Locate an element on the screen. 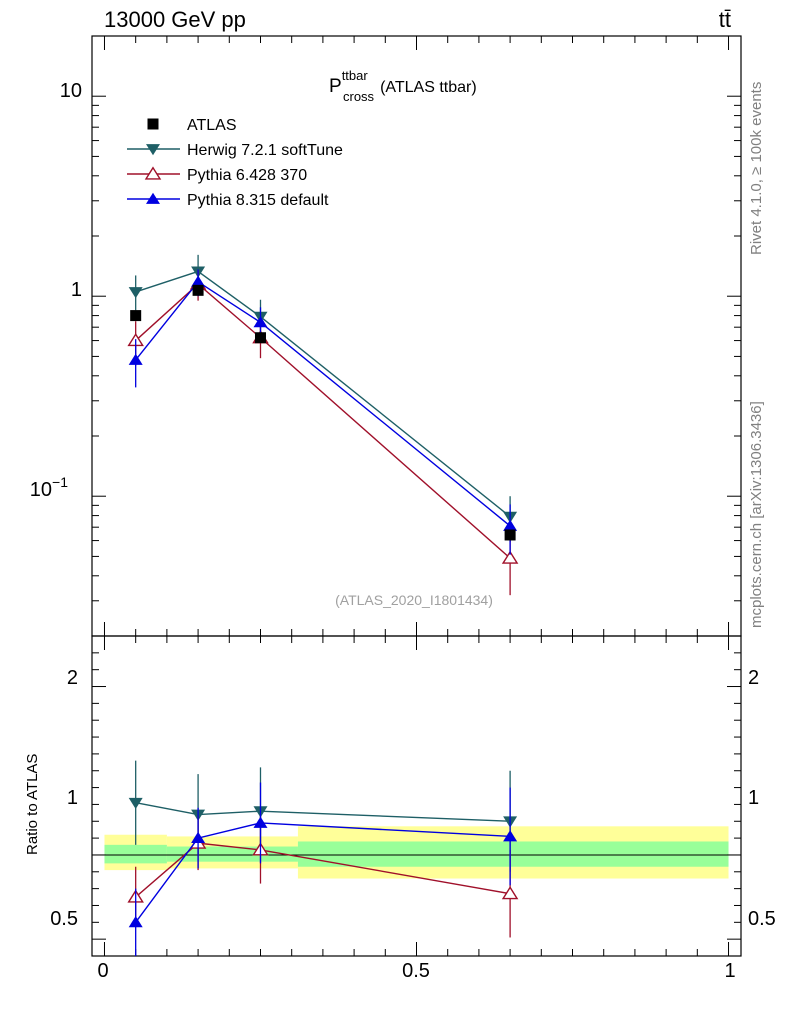 The image size is (786, 1024). legend-marker-pythia6 is located at coordinates (153, 173).